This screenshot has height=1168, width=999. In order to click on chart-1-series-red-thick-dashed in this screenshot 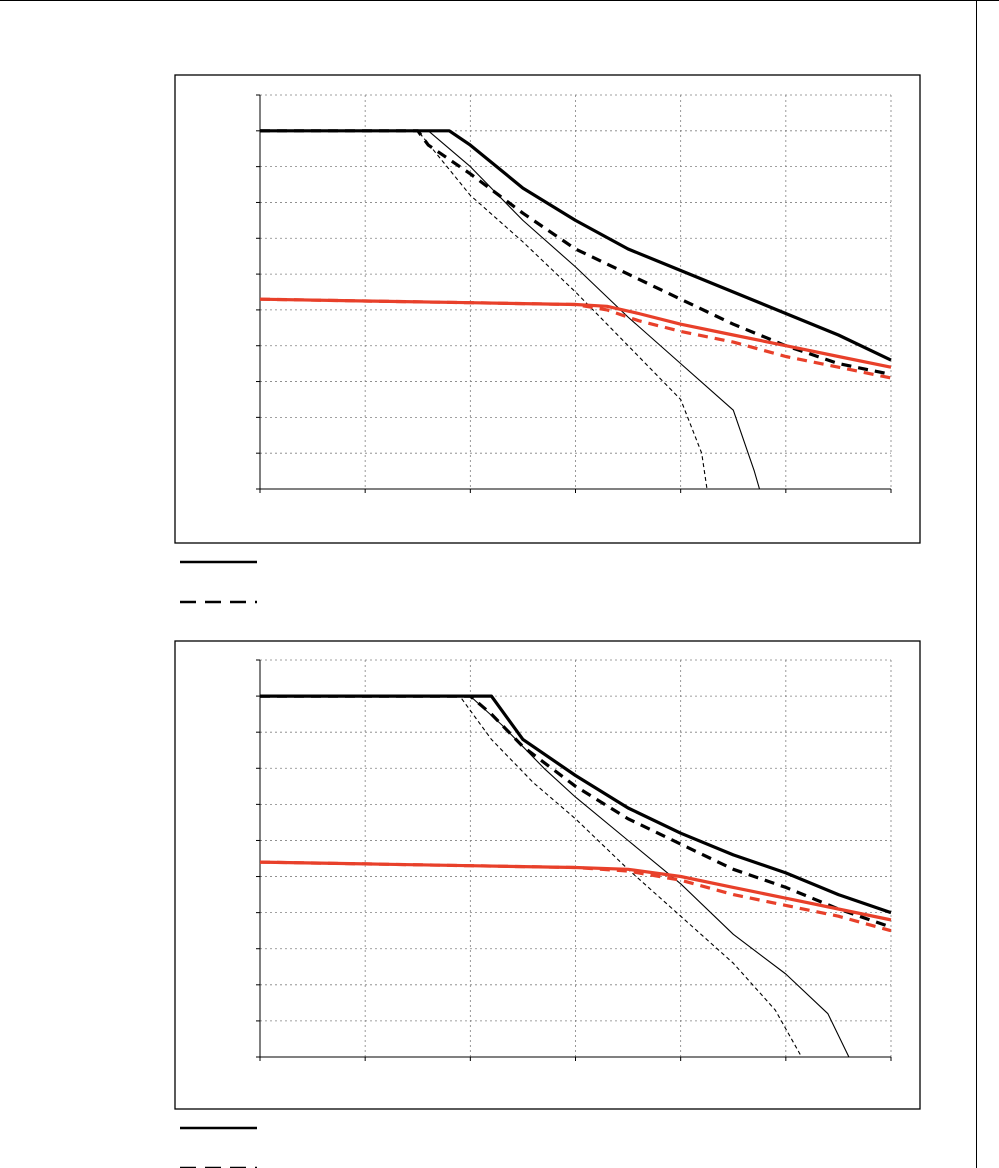, I will do `click(575, 338)`.